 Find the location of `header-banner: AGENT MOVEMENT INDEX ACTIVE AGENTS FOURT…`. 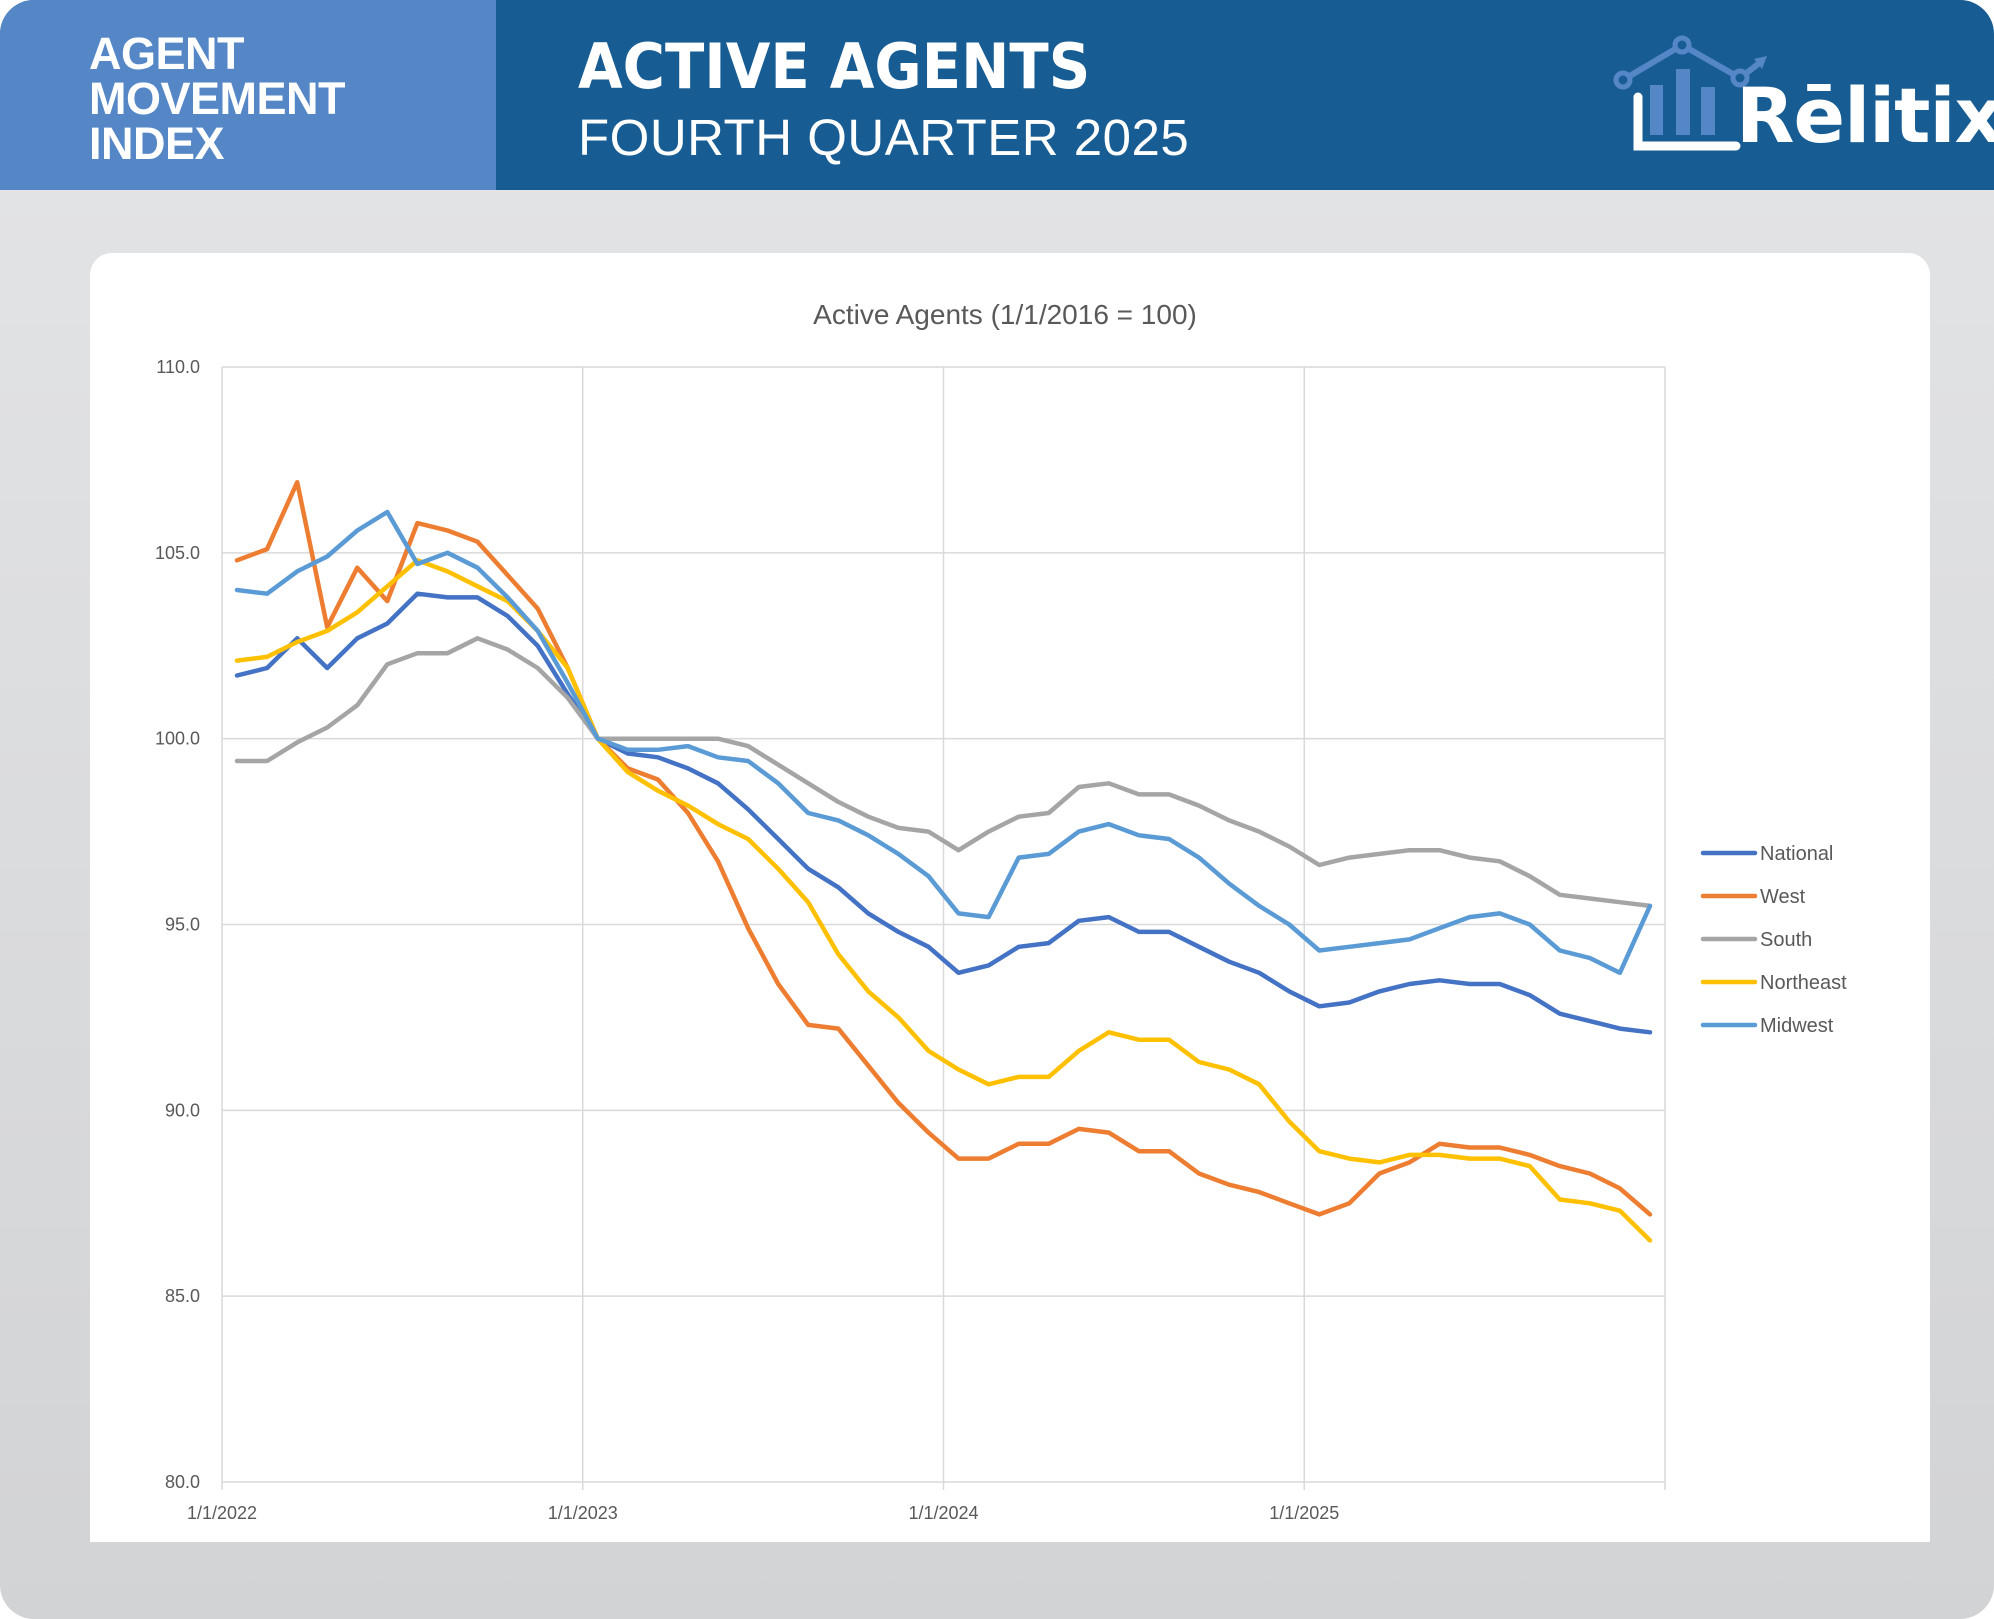

header-banner: AGENT MOVEMENT INDEX ACTIVE AGENTS FOURT… is located at coordinates (997, 95).